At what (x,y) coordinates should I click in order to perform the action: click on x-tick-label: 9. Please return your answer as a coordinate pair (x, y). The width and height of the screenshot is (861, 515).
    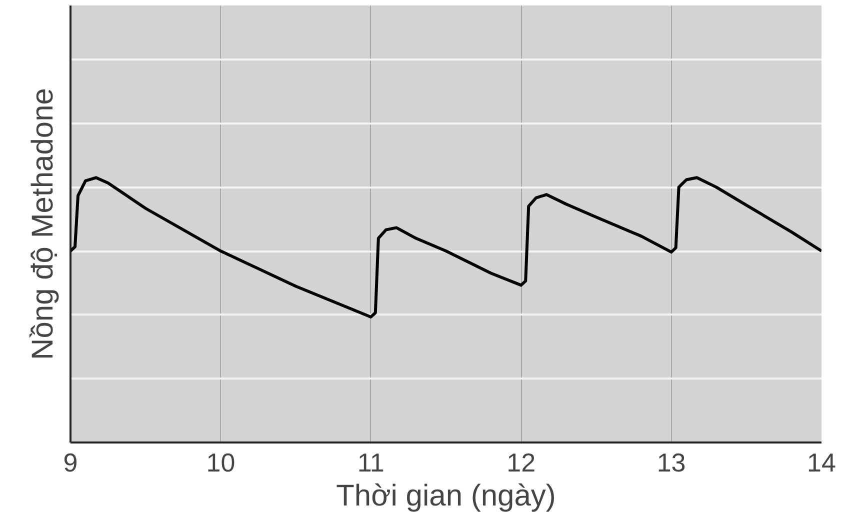
    Looking at the image, I should click on (70, 463).